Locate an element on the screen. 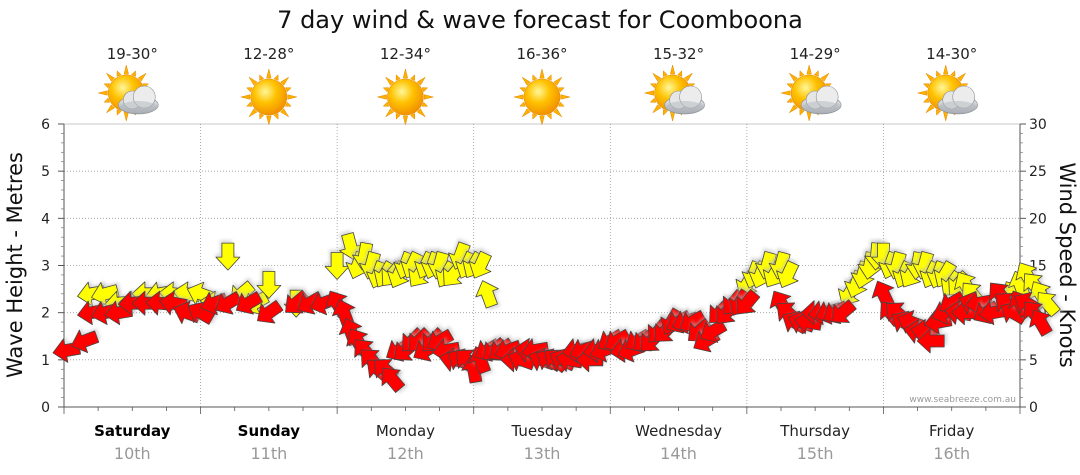  left-tick-label: 0 is located at coordinates (45, 408).